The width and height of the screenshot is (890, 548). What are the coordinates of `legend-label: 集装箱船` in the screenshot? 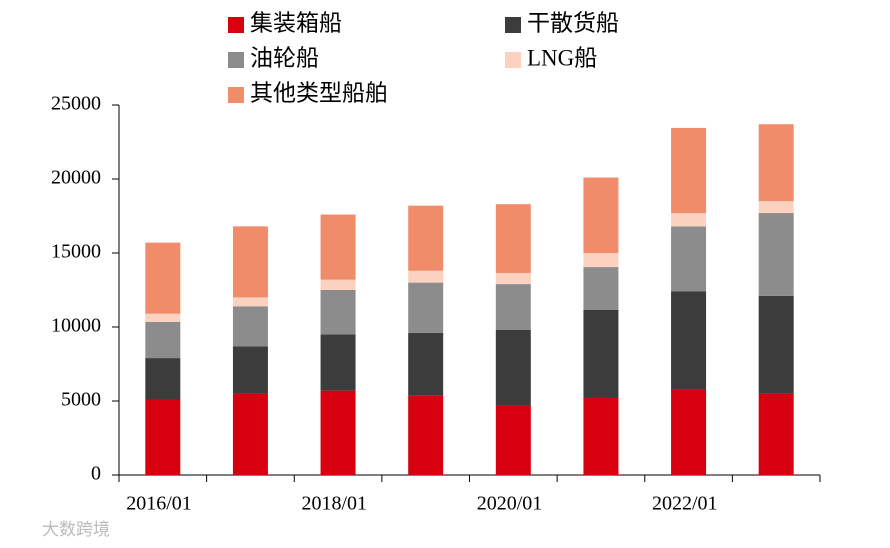 It's located at (296, 22).